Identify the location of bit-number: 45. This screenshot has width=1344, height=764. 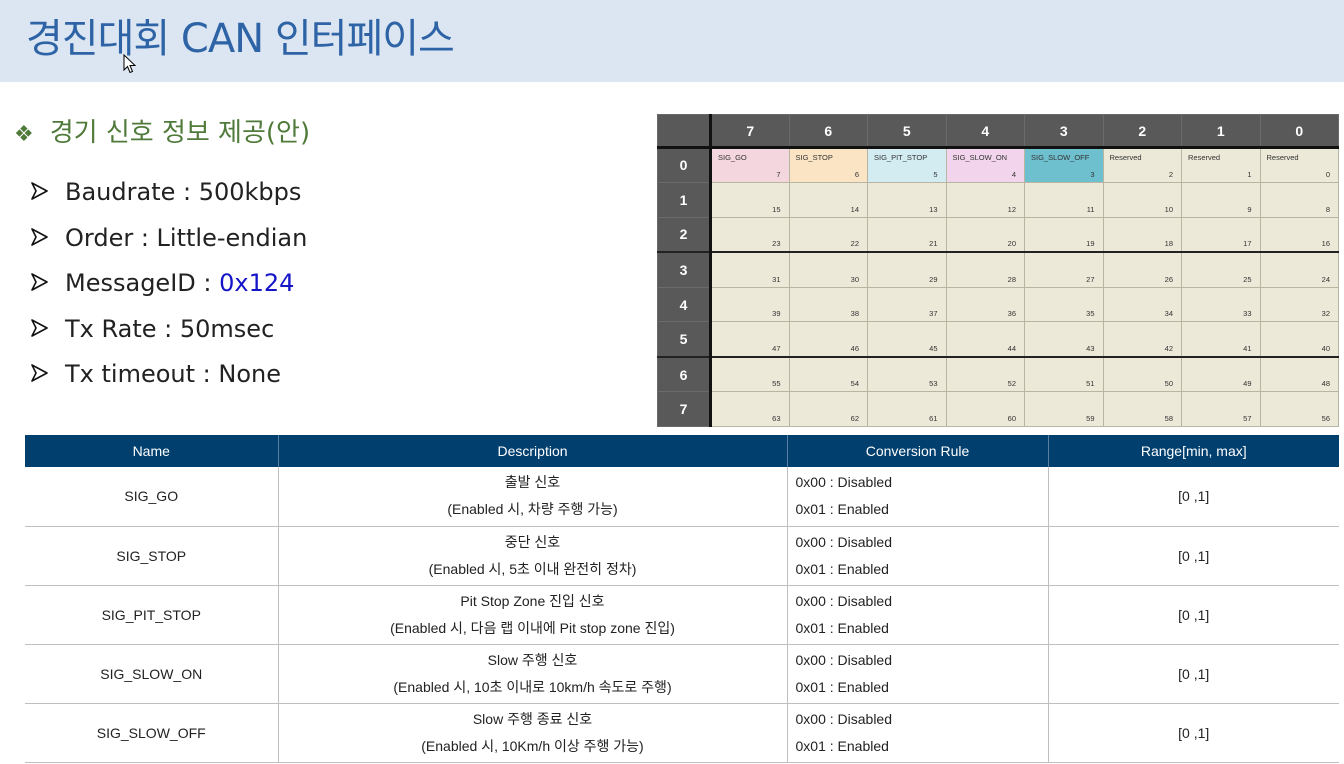
(933, 348).